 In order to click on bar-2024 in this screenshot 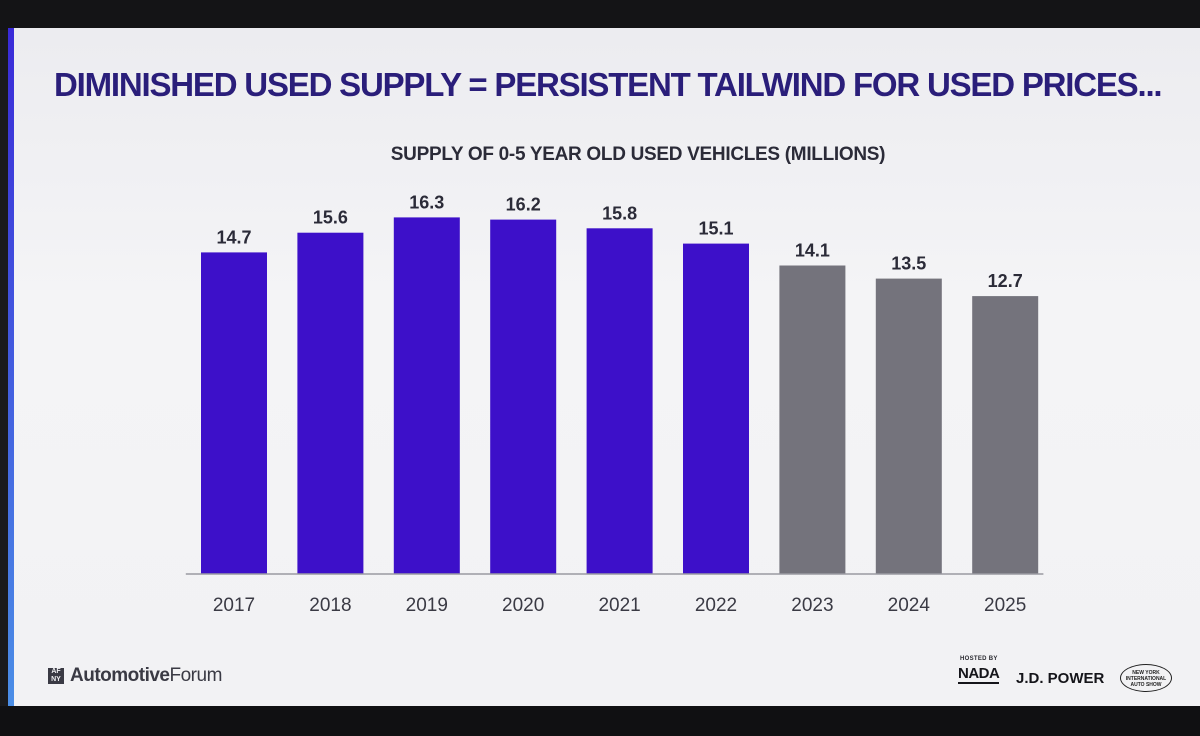, I will do `click(908, 426)`.